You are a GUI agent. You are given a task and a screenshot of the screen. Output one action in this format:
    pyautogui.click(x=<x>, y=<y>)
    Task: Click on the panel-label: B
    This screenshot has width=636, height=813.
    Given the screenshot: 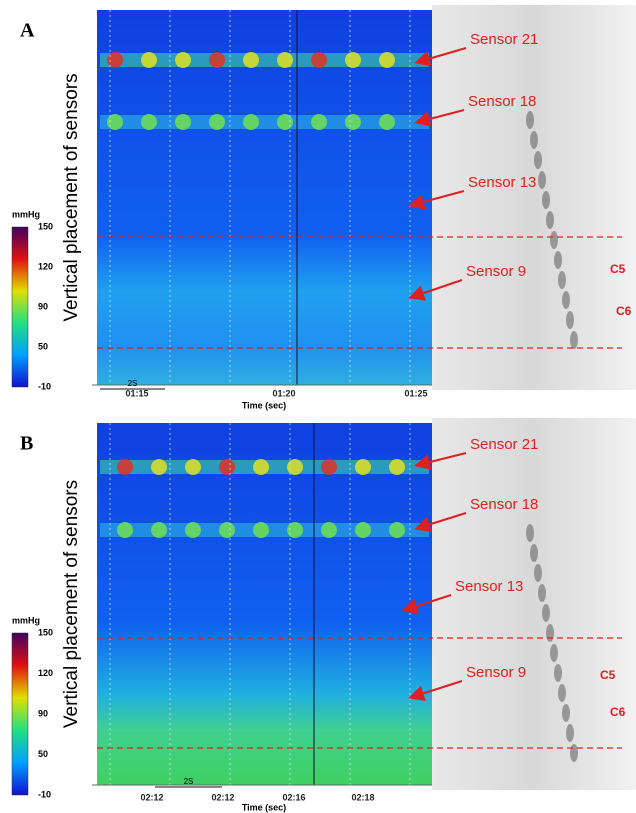 What is the action you would take?
    pyautogui.click(x=26, y=444)
    